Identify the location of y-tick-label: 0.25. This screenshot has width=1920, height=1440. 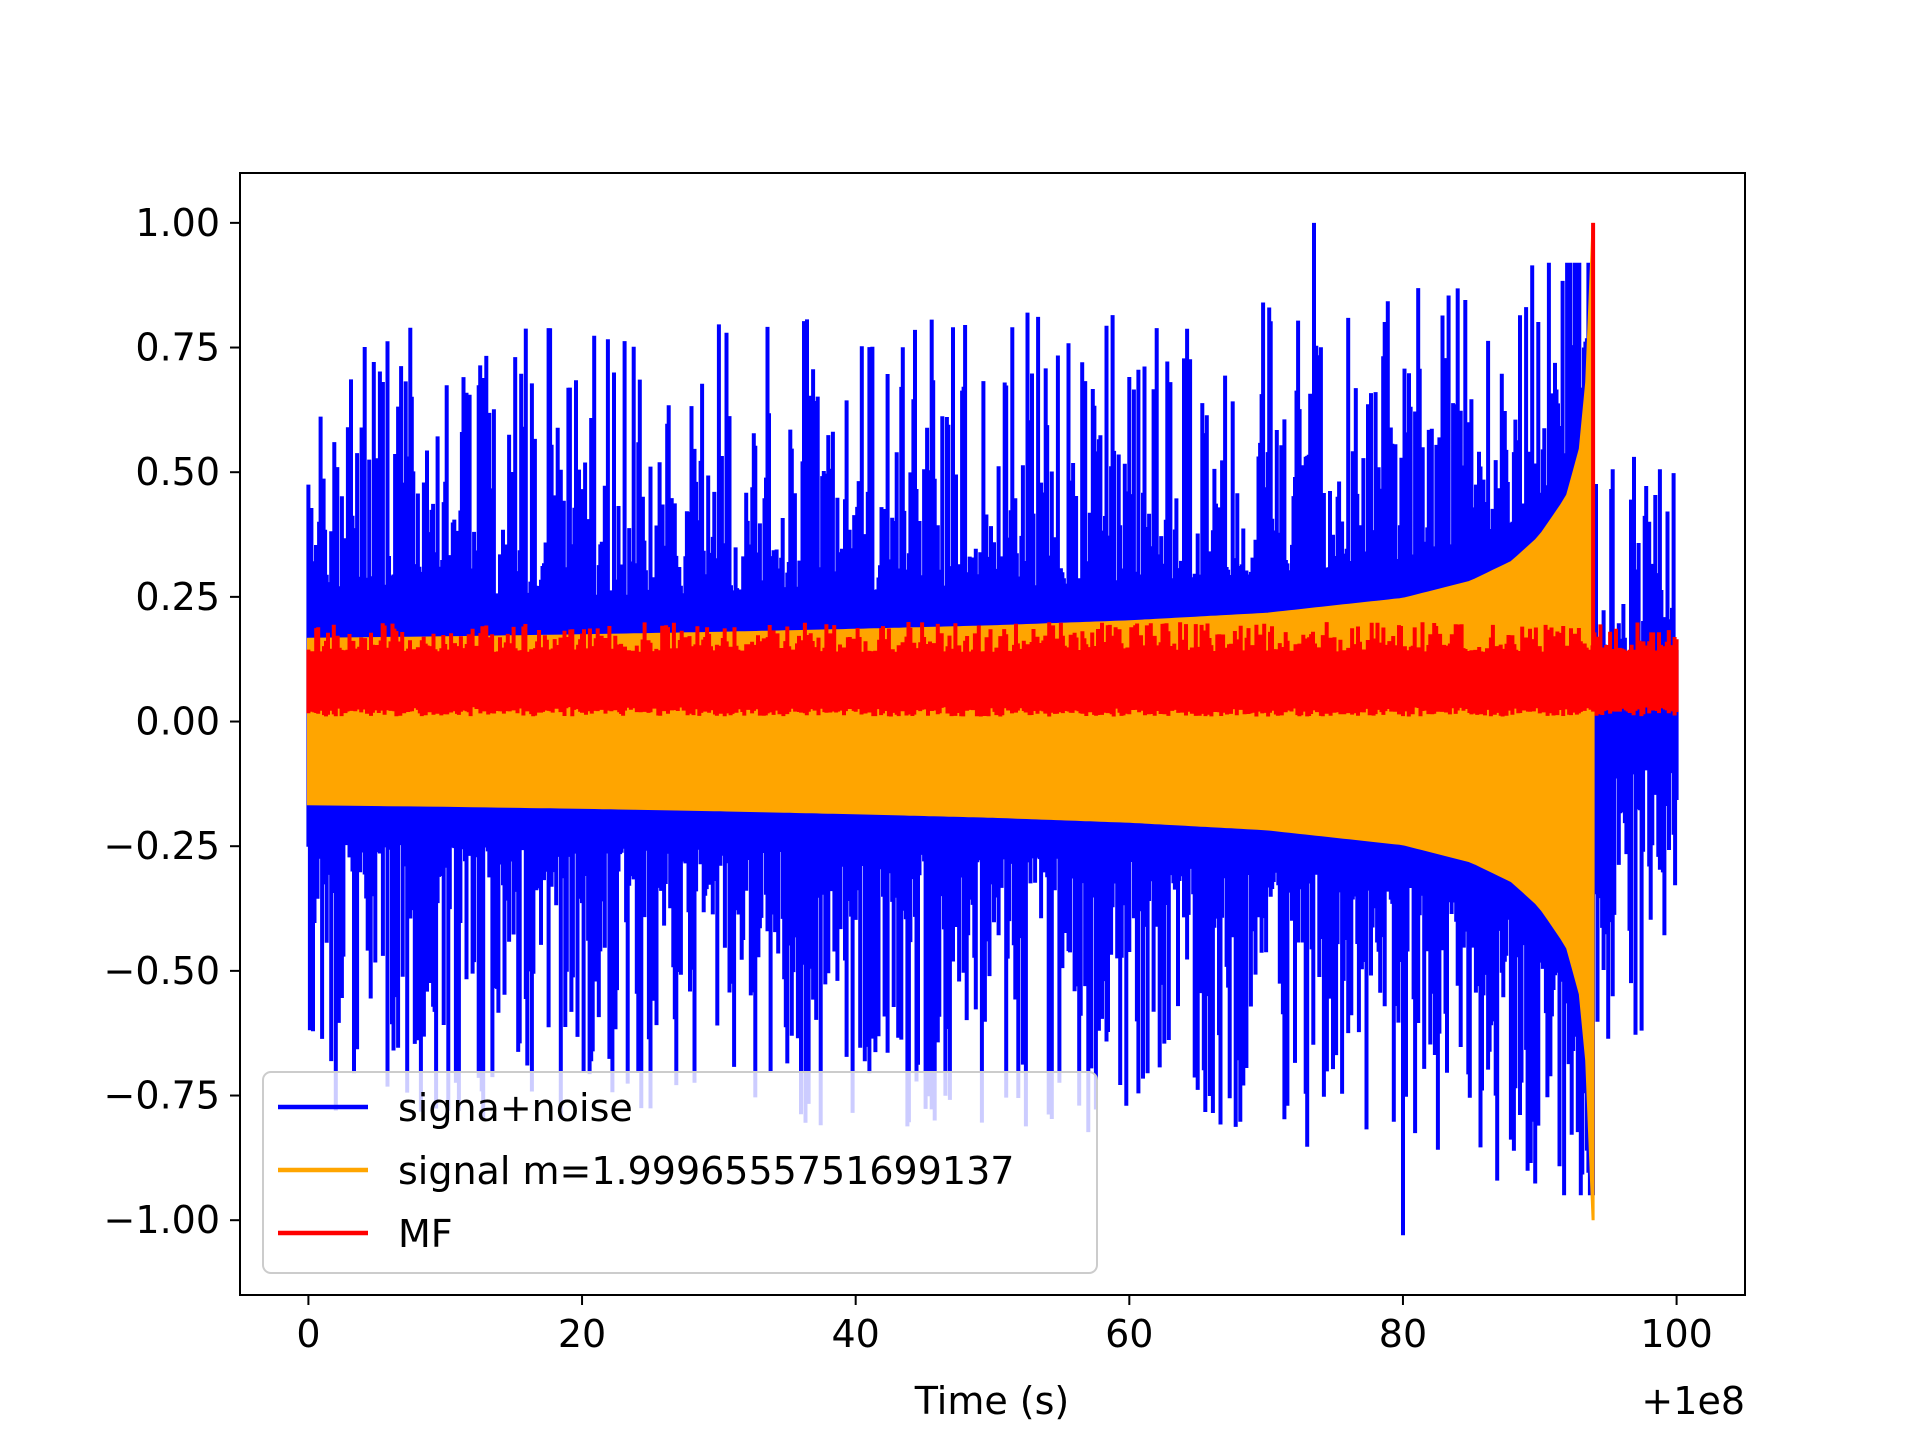
(177, 597).